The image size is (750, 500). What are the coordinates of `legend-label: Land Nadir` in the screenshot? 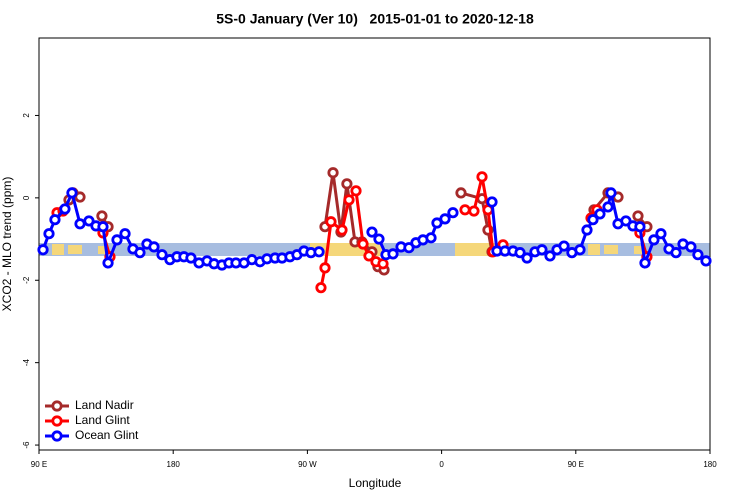 It's located at (104, 405).